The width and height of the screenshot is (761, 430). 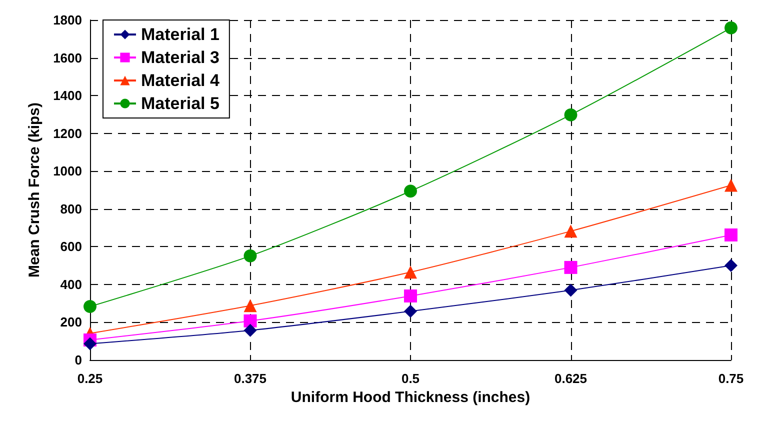 What do you see at coordinates (571, 378) in the screenshot?
I see `x-tick-label: 0.625` at bounding box center [571, 378].